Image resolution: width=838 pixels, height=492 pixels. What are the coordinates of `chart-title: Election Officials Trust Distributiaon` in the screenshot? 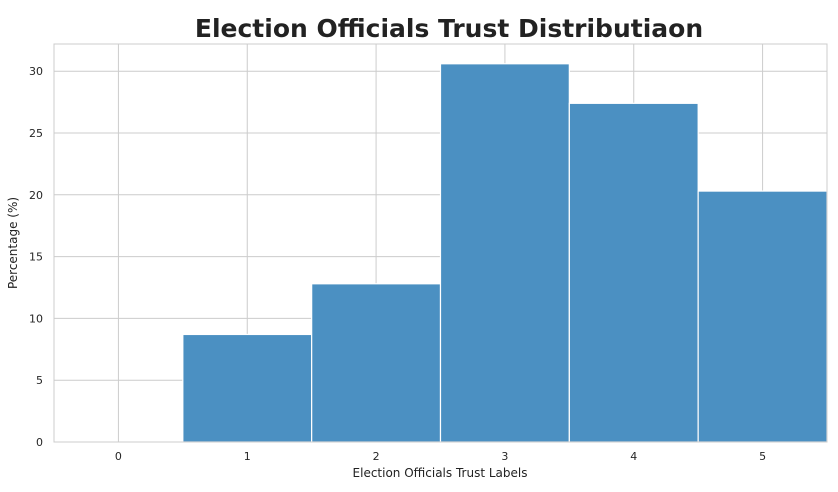 It's located at (449, 28).